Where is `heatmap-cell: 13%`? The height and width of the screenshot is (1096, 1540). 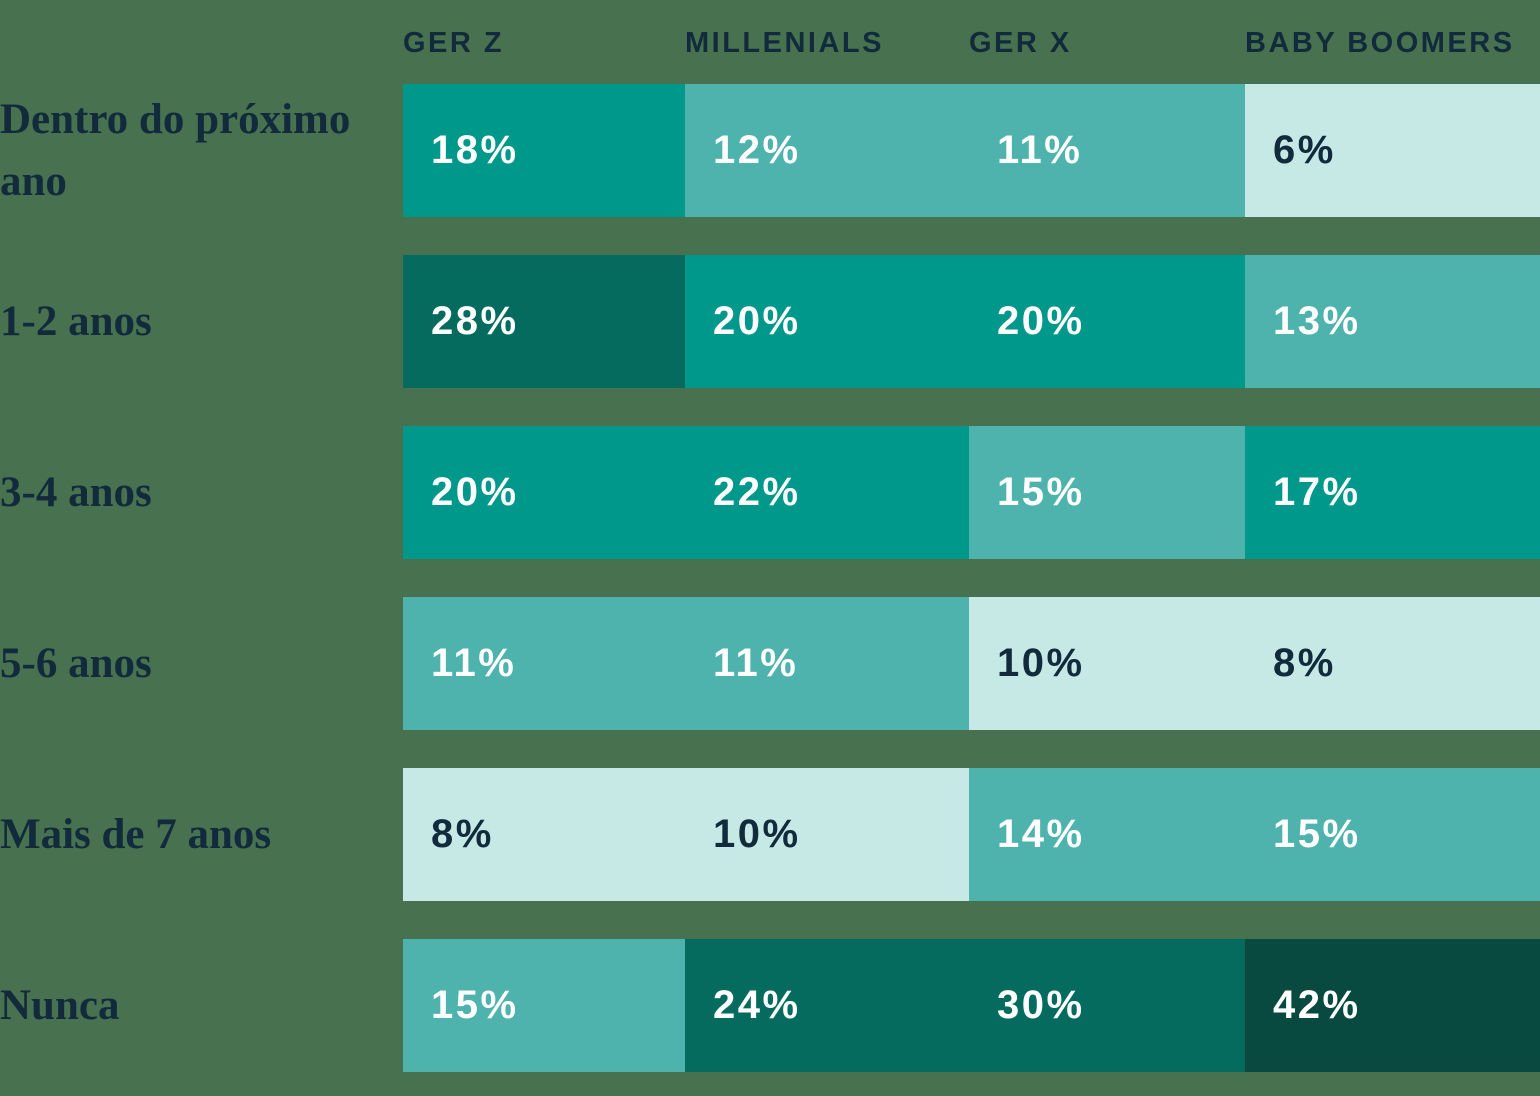
heatmap-cell: 13% is located at coordinates (1392, 321).